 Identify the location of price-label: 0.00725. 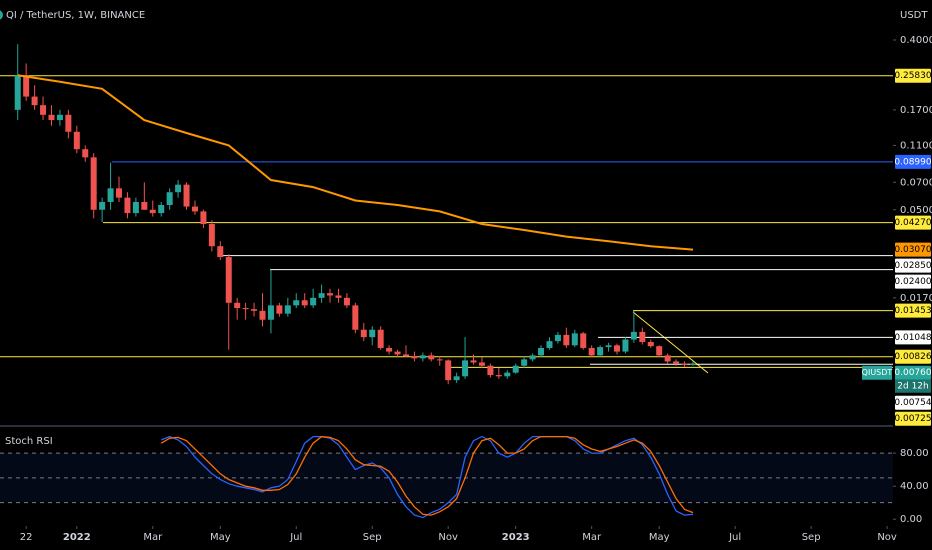
(912, 419).